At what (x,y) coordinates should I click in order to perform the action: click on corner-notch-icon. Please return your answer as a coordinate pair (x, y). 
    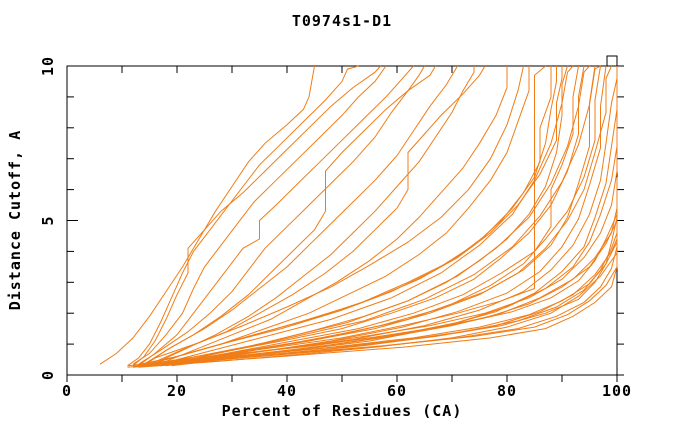
    Looking at the image, I should click on (612, 61).